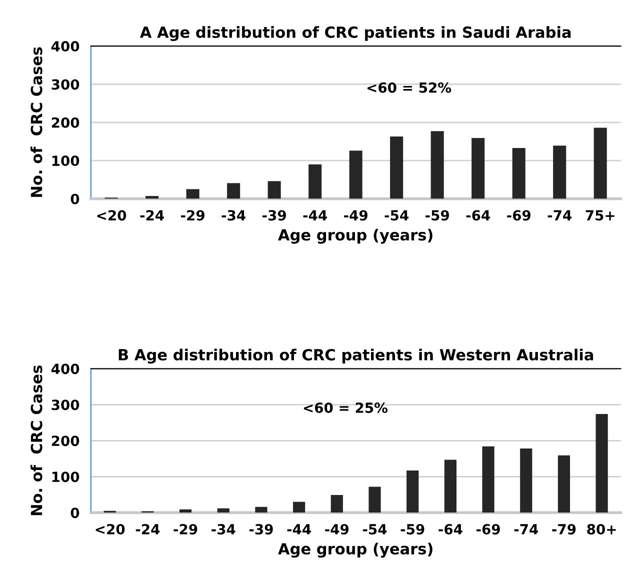 This screenshot has width=627, height=576. Describe the element at coordinates (564, 529) in the screenshot. I see `x-tick-label: -79` at that location.